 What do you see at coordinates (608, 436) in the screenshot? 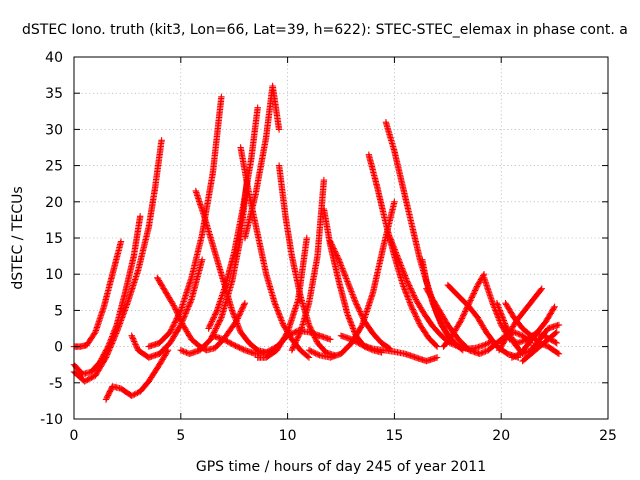
I see `x-tick-label: 25` at bounding box center [608, 436].